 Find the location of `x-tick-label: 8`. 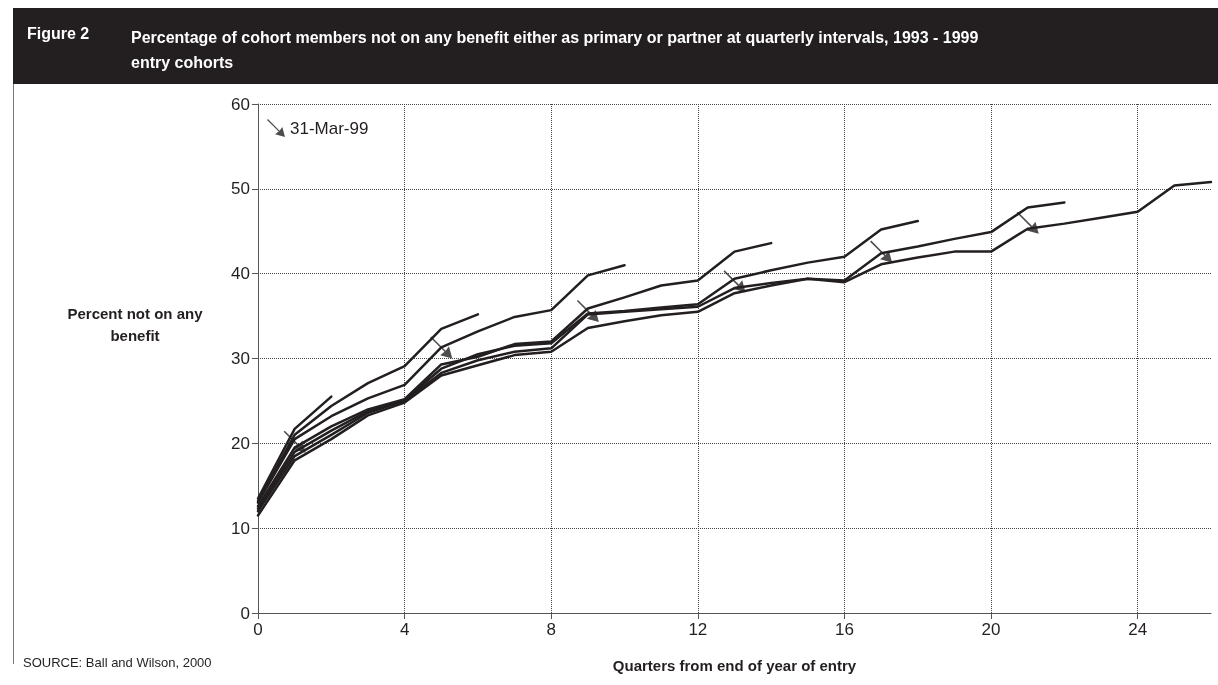

x-tick-label: 8 is located at coordinates (551, 629).